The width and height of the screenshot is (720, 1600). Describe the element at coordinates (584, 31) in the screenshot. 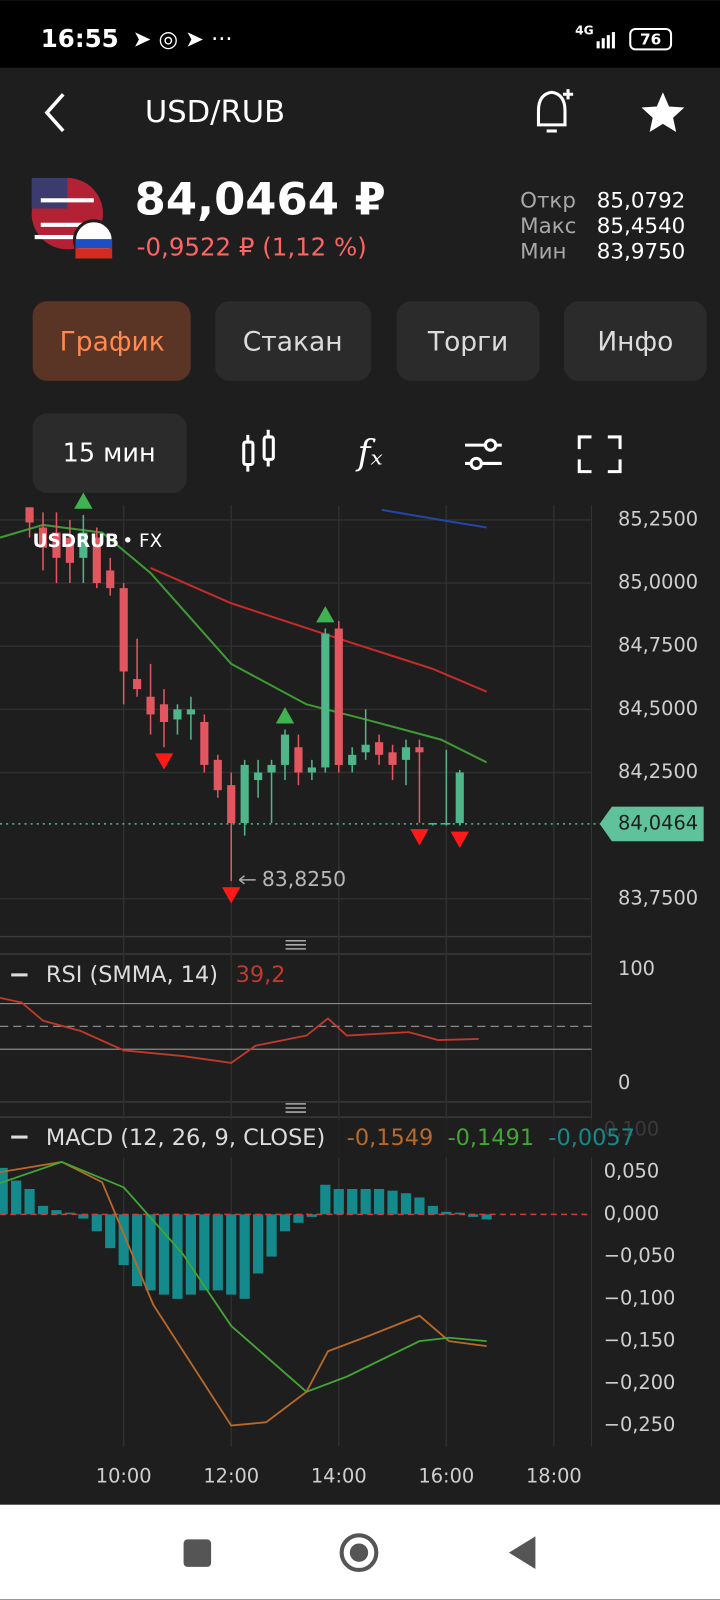

I see `status-network: 4G` at that location.